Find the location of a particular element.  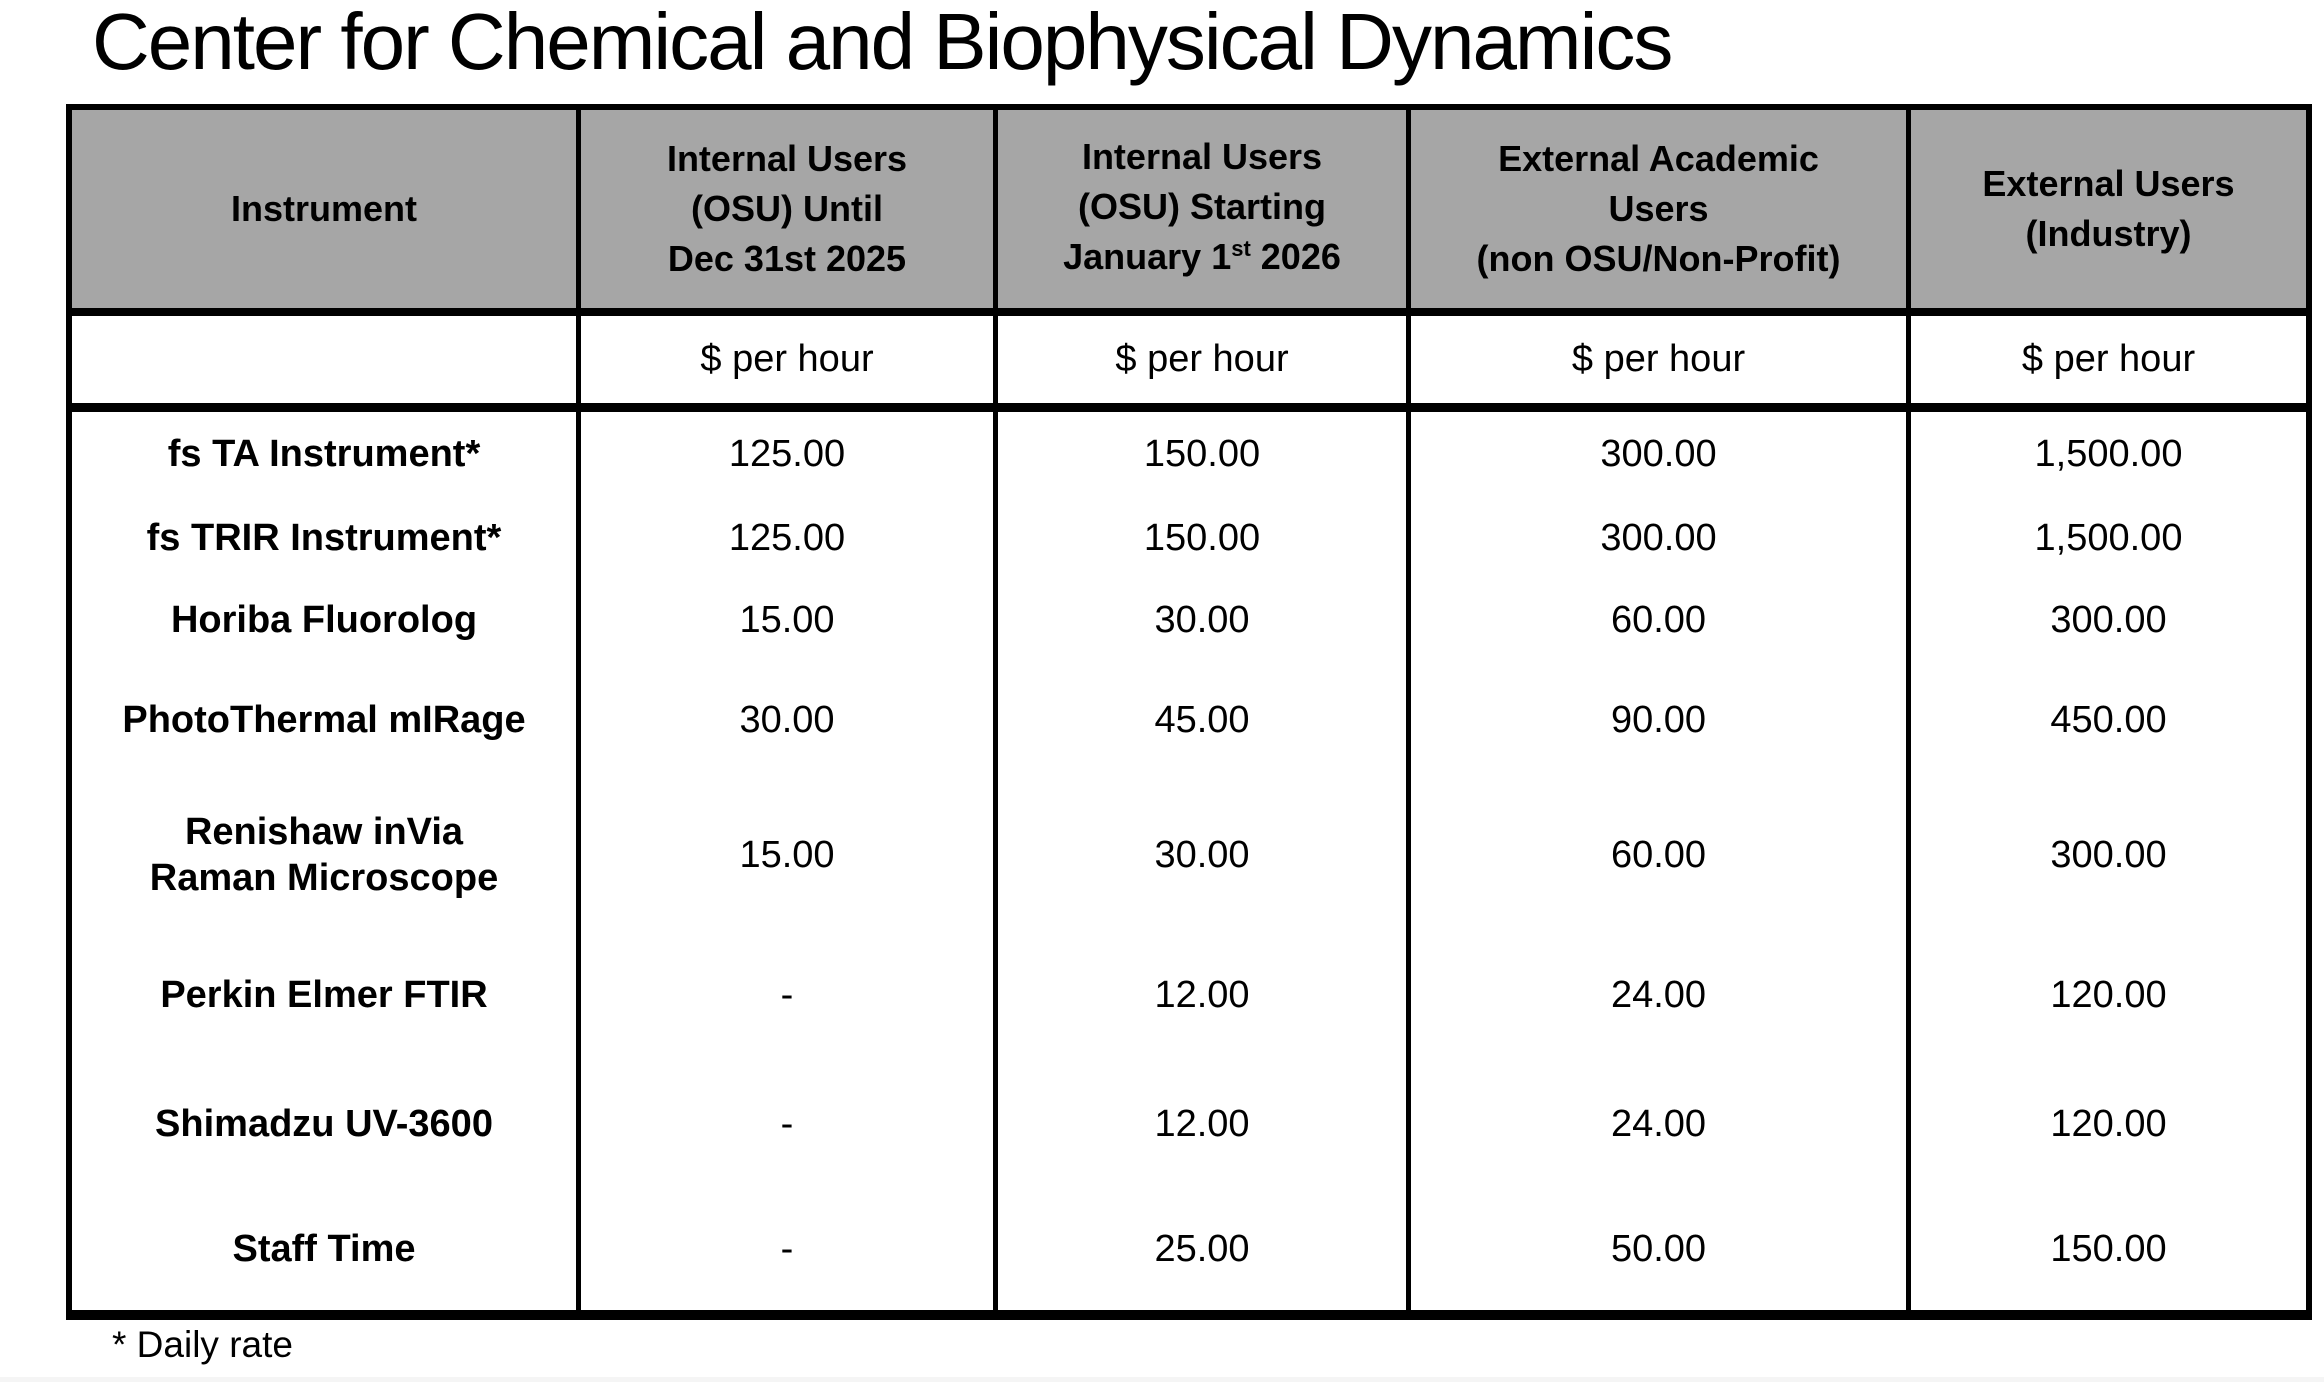

header-internal-starting-line3: January 1st 2026 is located at coordinates (1202, 259).